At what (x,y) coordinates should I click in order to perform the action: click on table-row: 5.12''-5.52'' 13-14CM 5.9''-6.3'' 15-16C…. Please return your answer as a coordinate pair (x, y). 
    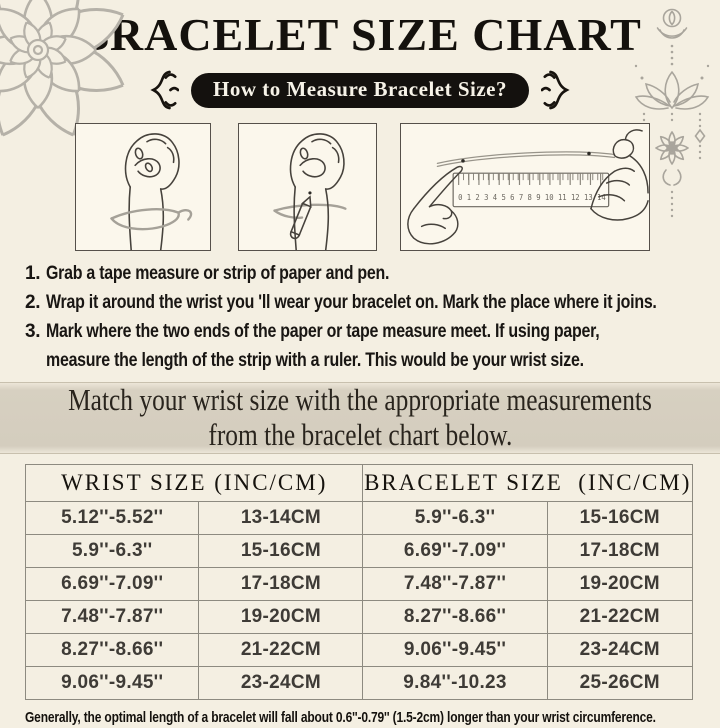
    Looking at the image, I should click on (359, 518).